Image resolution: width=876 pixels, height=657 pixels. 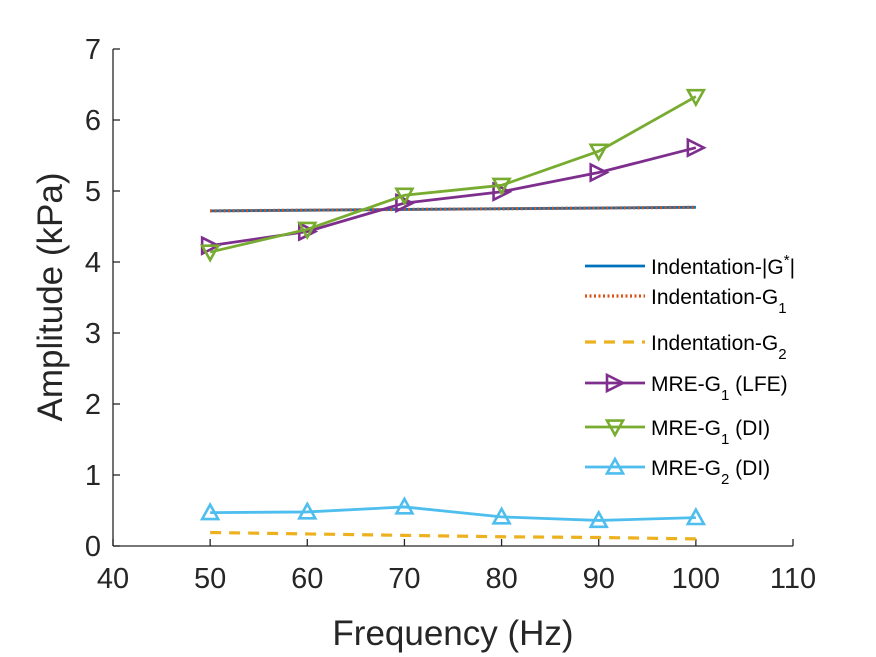 What do you see at coordinates (307, 579) in the screenshot?
I see `x-tick-label: 60` at bounding box center [307, 579].